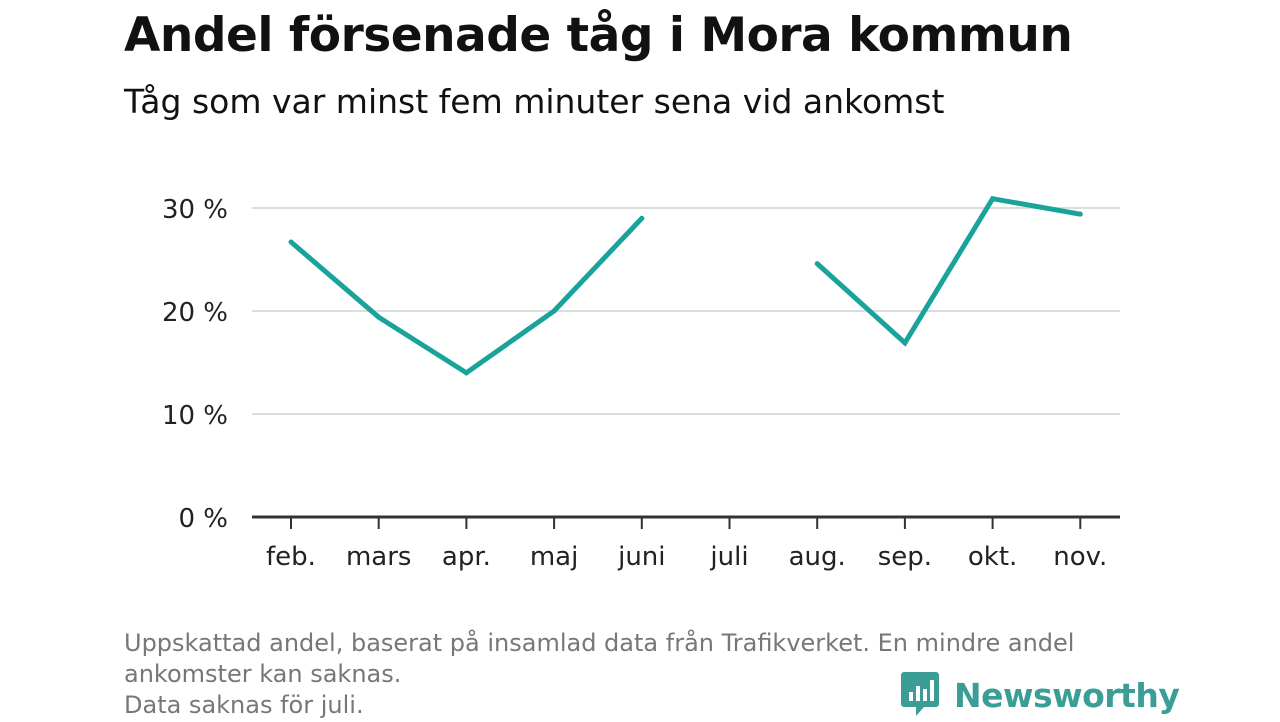 This screenshot has width=1280, height=722. What do you see at coordinates (291, 557) in the screenshot?
I see `x-tick-label: feb.` at bounding box center [291, 557].